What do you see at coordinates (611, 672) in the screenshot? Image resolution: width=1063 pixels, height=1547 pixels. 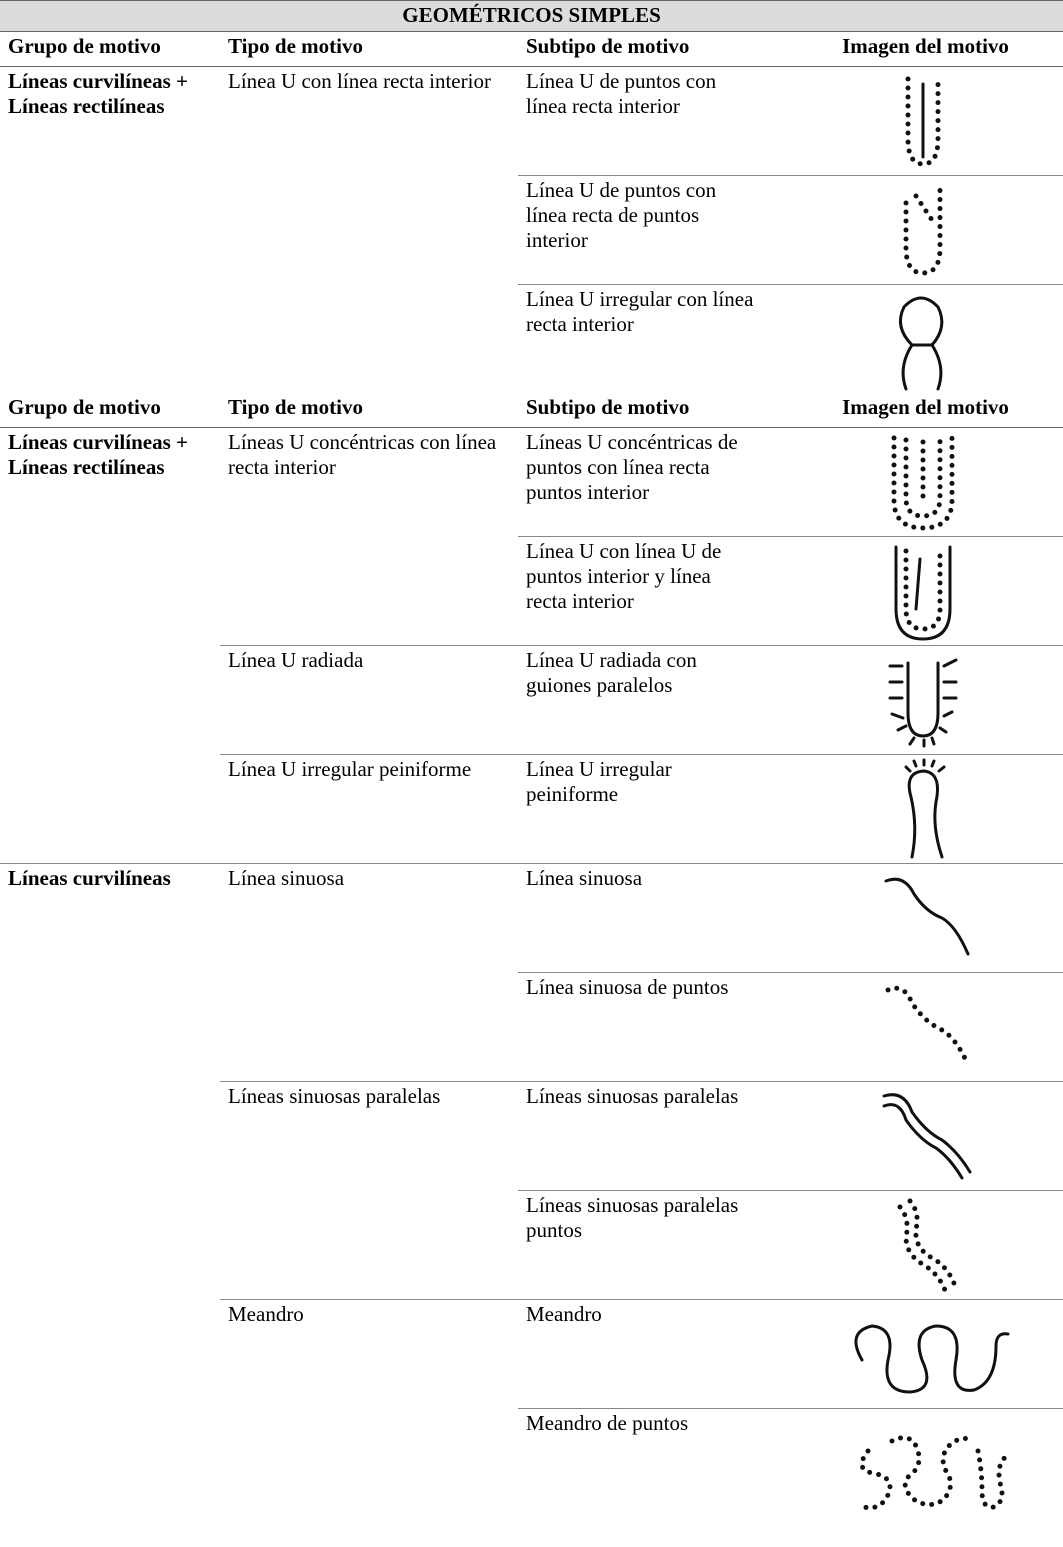 I see `subtype-text: Línea U radiada con guiones paralelos` at bounding box center [611, 672].